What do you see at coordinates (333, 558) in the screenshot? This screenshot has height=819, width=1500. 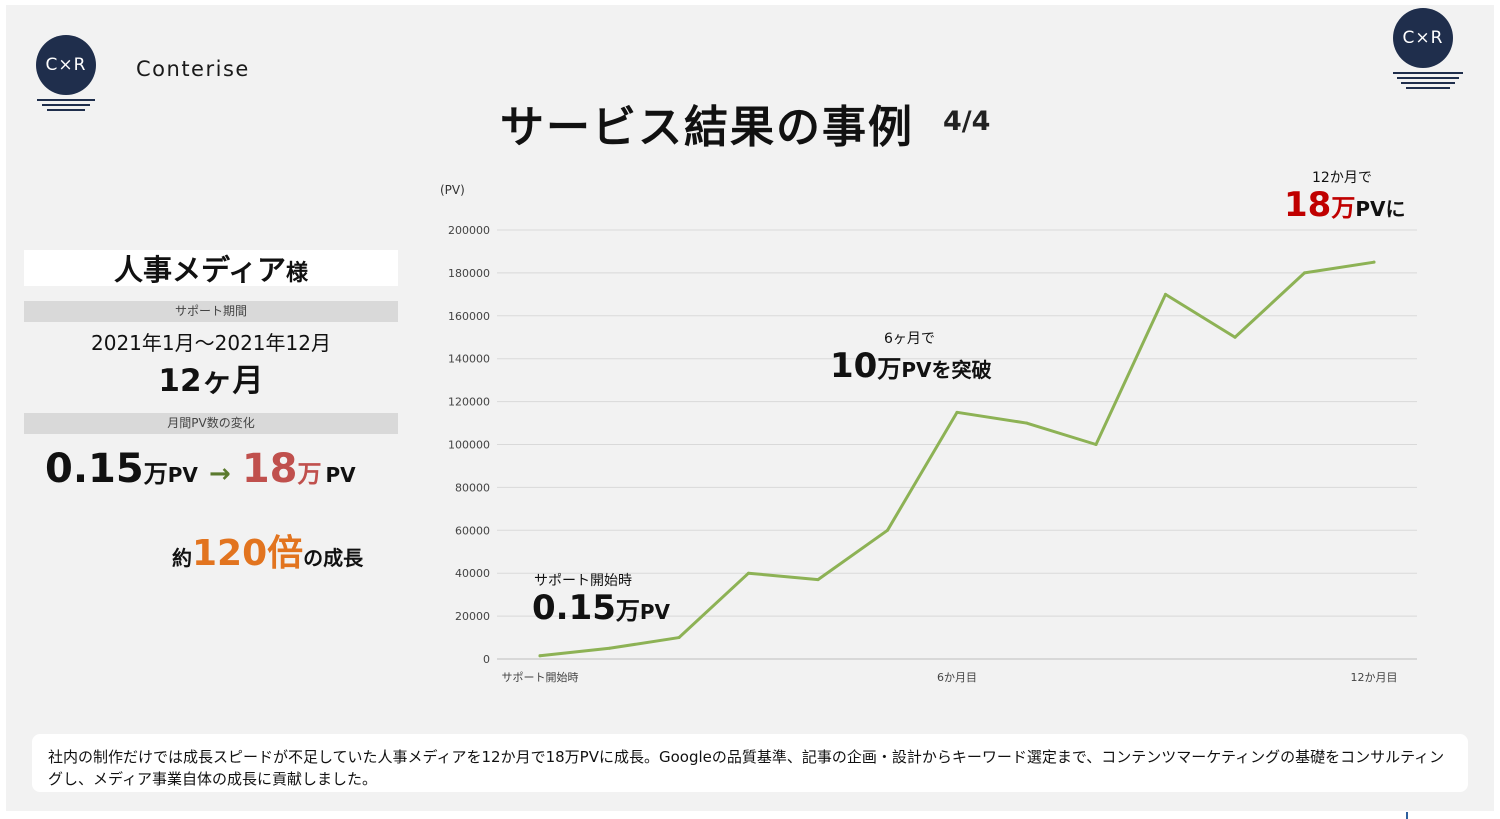 I see `growth-suffix: の成長` at bounding box center [333, 558].